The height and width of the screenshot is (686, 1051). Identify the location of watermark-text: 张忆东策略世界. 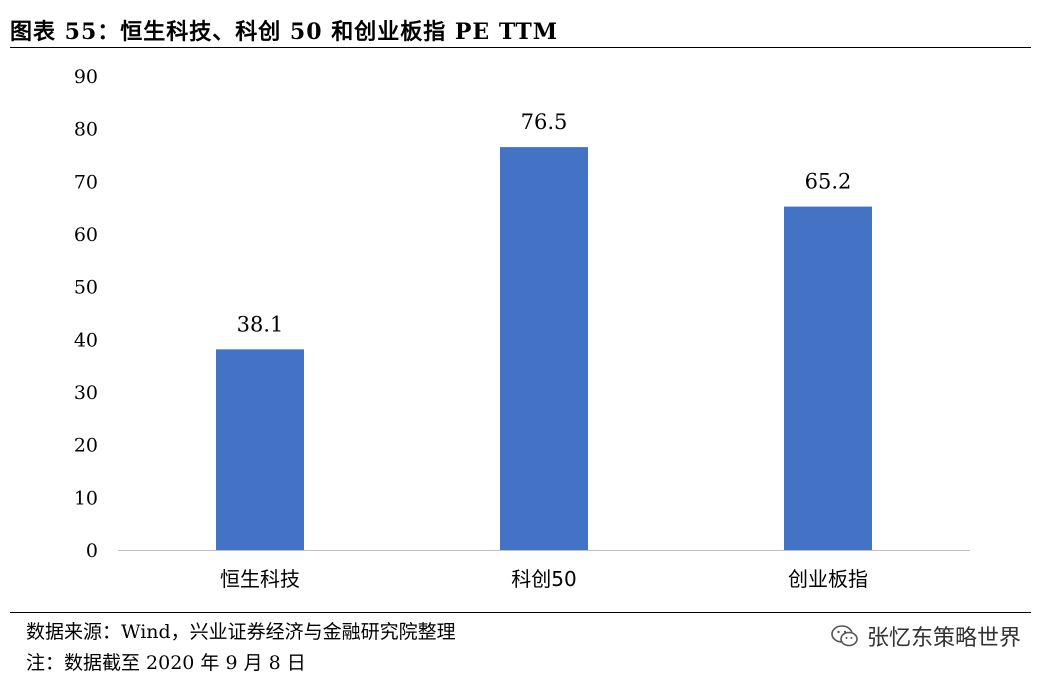
(943, 638).